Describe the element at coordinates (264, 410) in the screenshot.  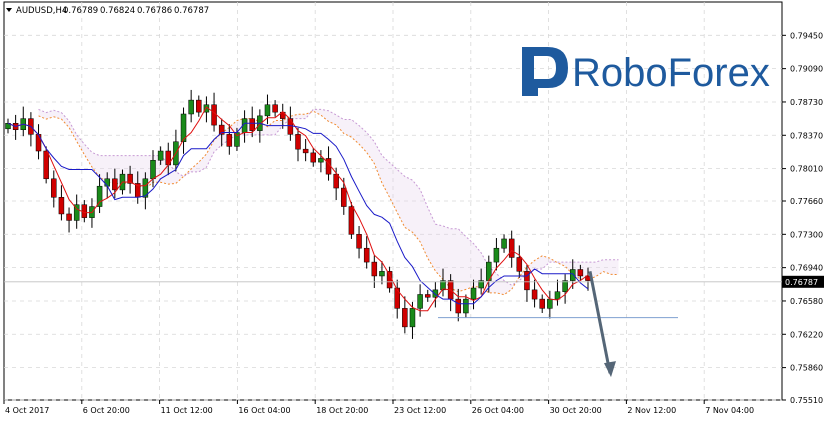
I see `x-tick-label: 16 Oct 04:00` at that location.